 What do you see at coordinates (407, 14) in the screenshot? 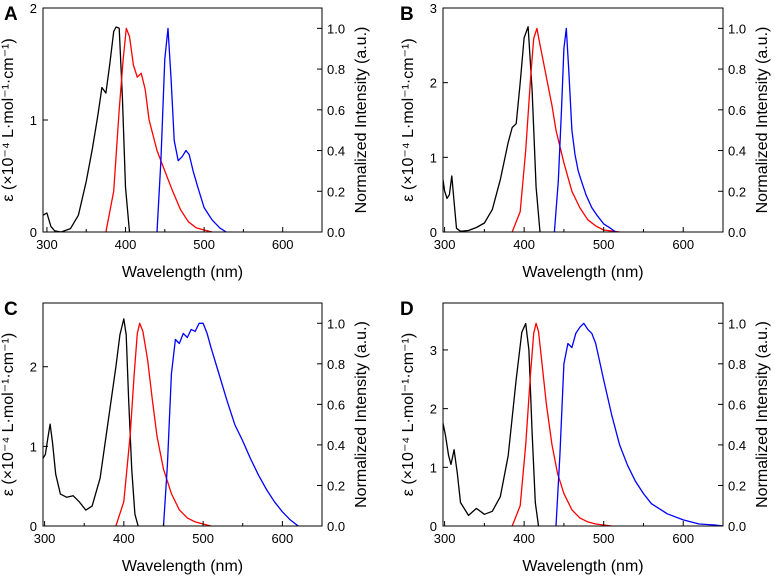
I see `panel-letter: B` at bounding box center [407, 14].